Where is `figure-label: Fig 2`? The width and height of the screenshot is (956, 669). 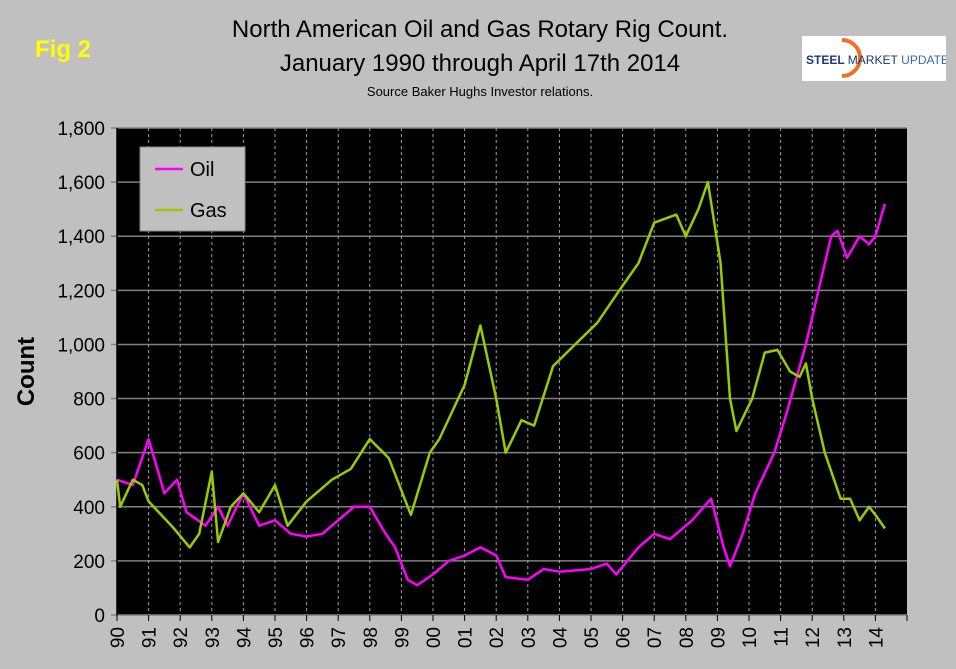 figure-label: Fig 2 is located at coordinates (63, 49).